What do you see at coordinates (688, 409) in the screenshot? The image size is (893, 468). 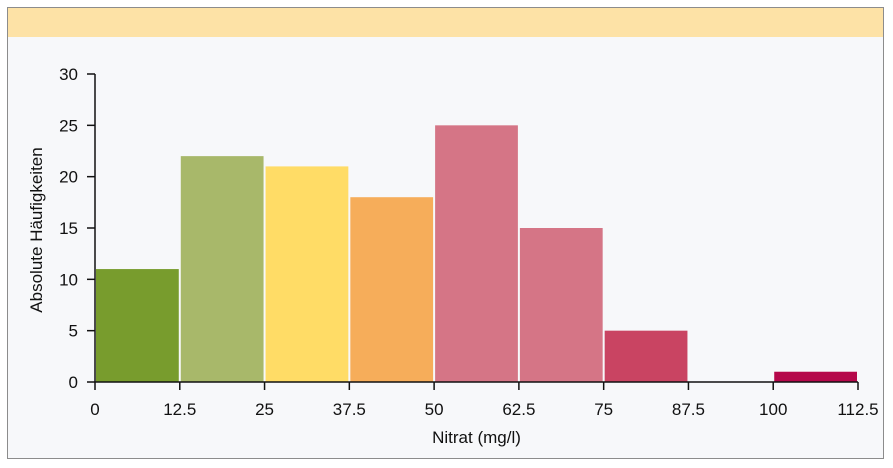 I see `x-tick-label: 87.5` at bounding box center [688, 409].